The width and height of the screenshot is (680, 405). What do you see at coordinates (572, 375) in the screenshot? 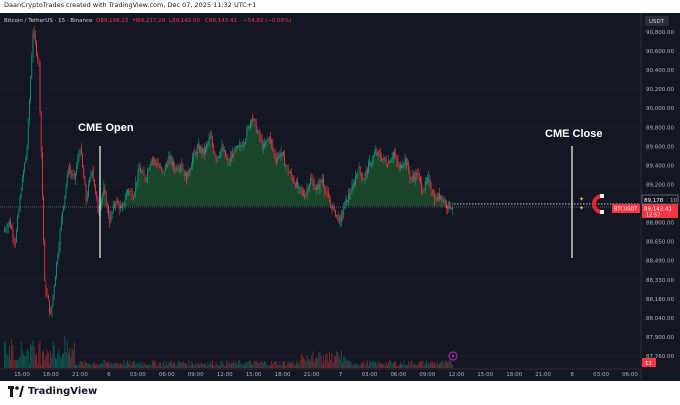
I see `time-axis-tick: 8` at bounding box center [572, 375].